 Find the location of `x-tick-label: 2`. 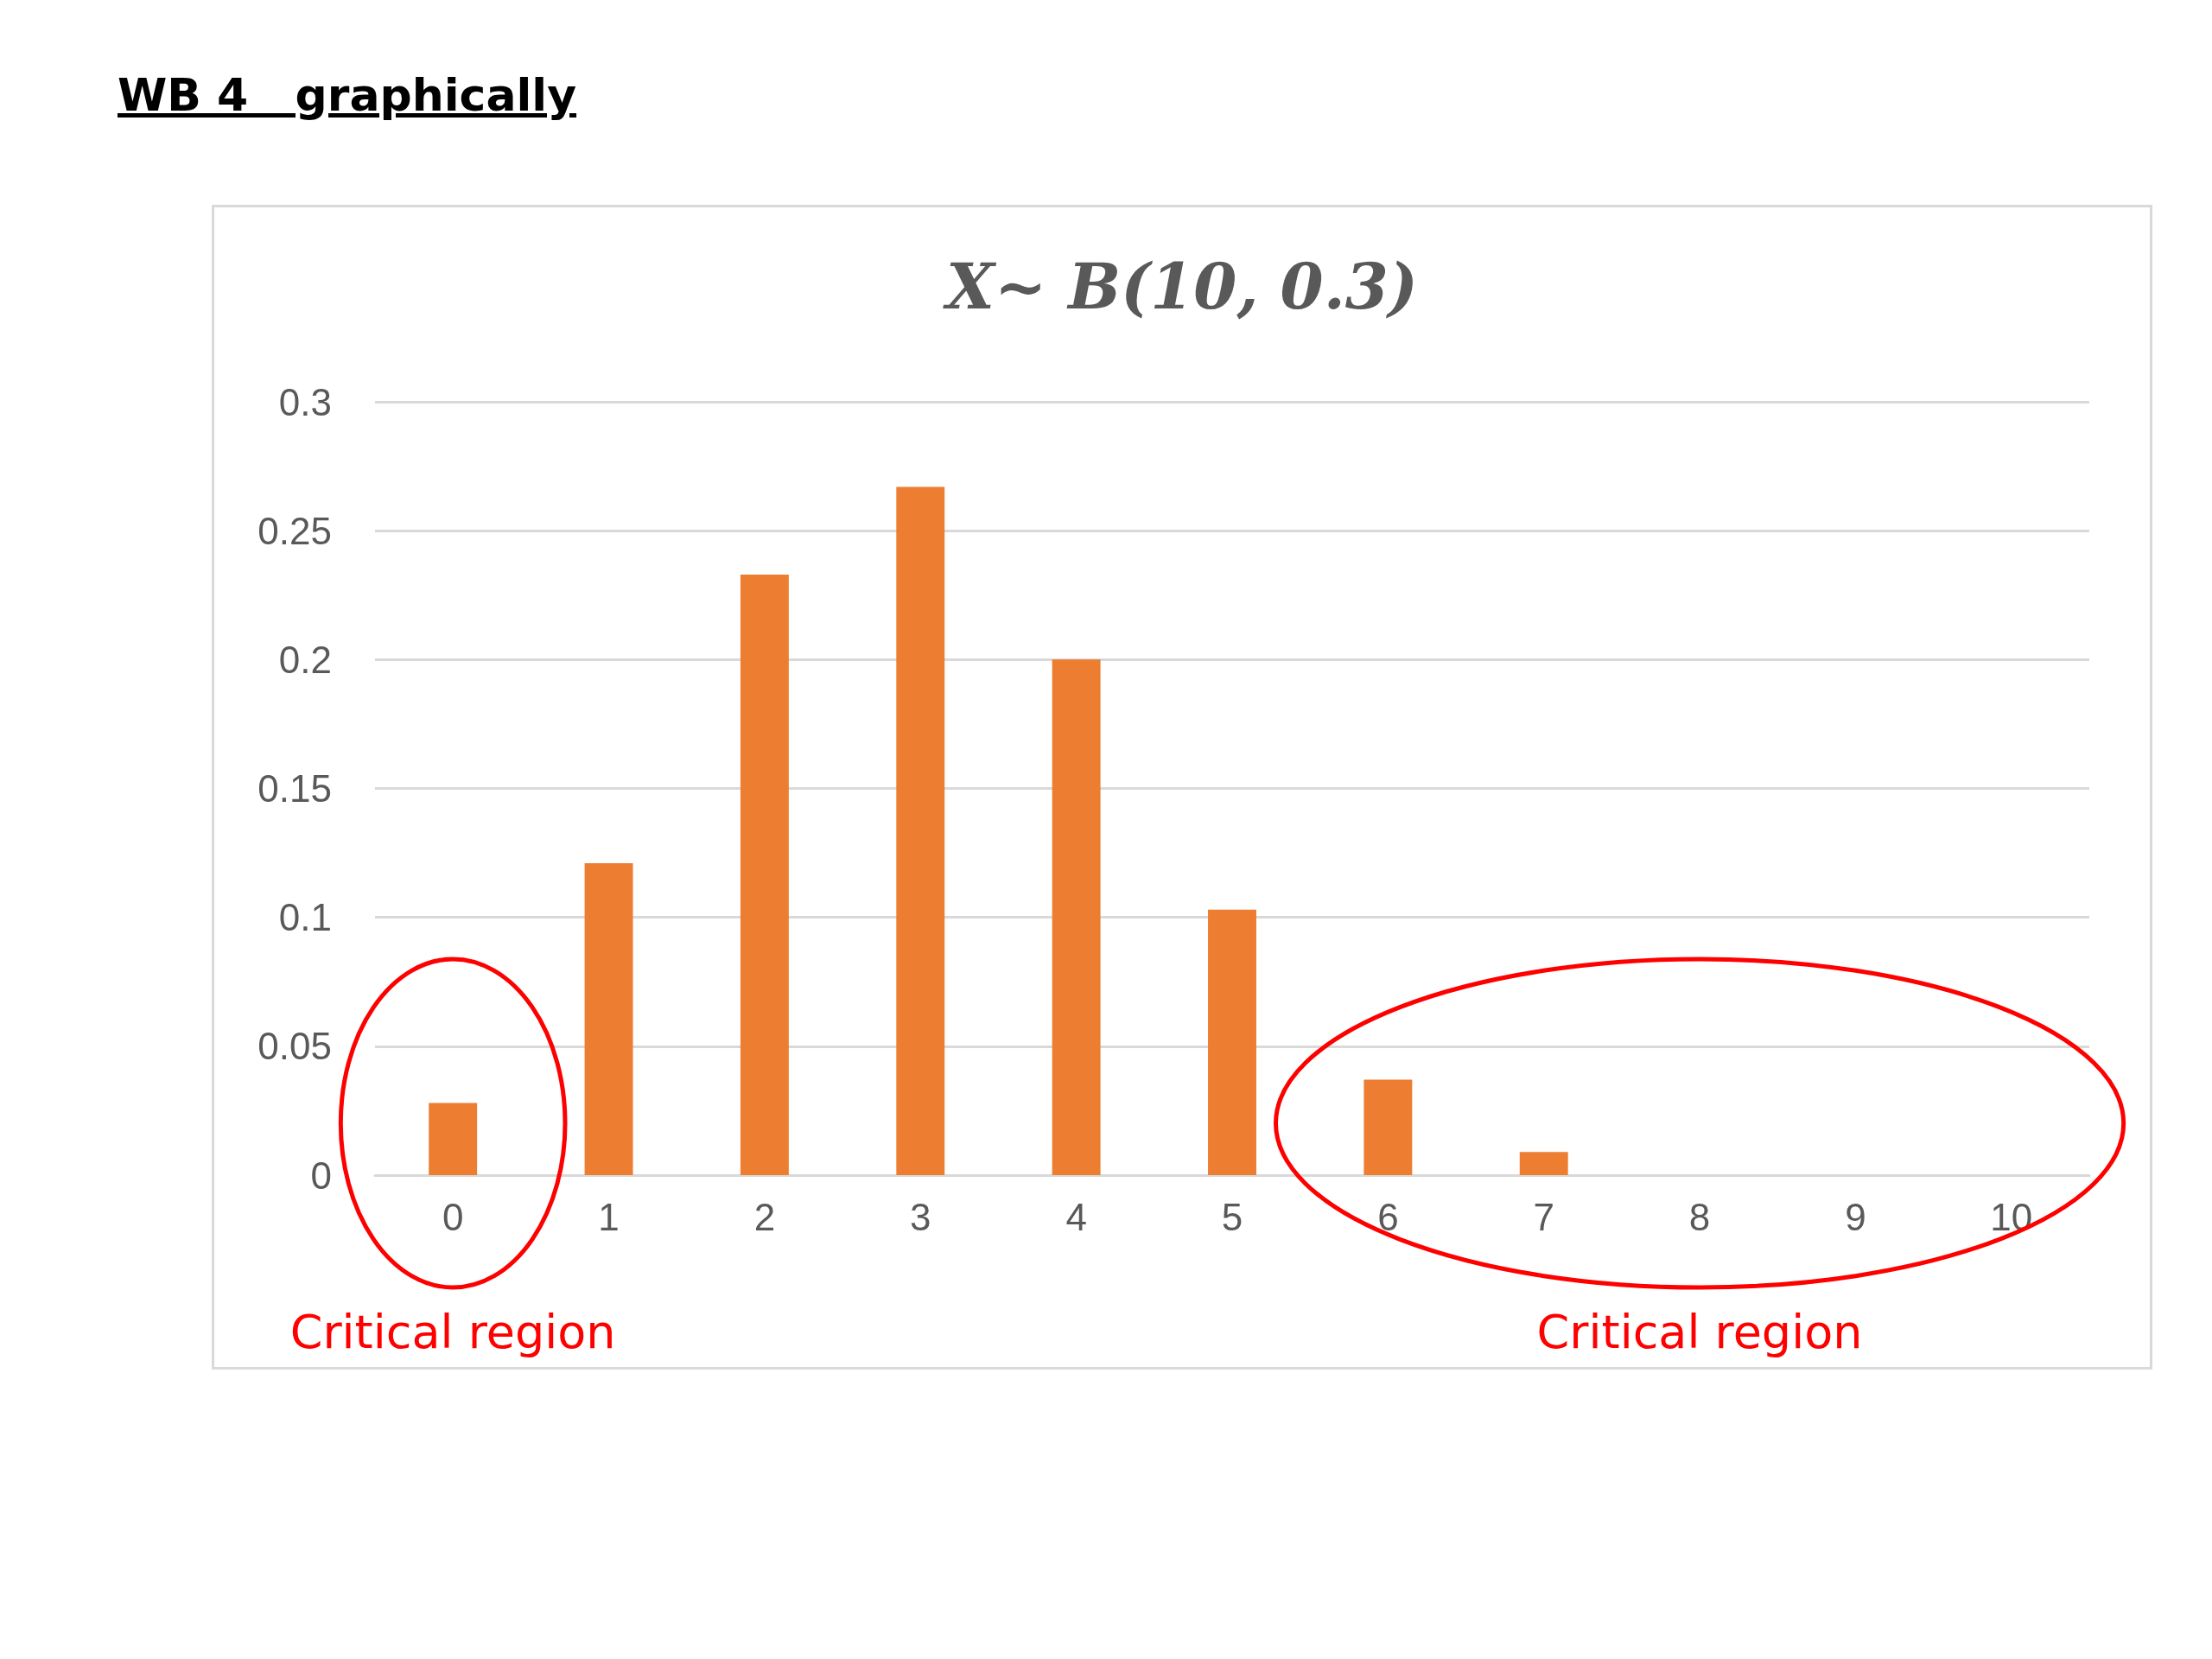

x-tick-label: 2 is located at coordinates (764, 1216).